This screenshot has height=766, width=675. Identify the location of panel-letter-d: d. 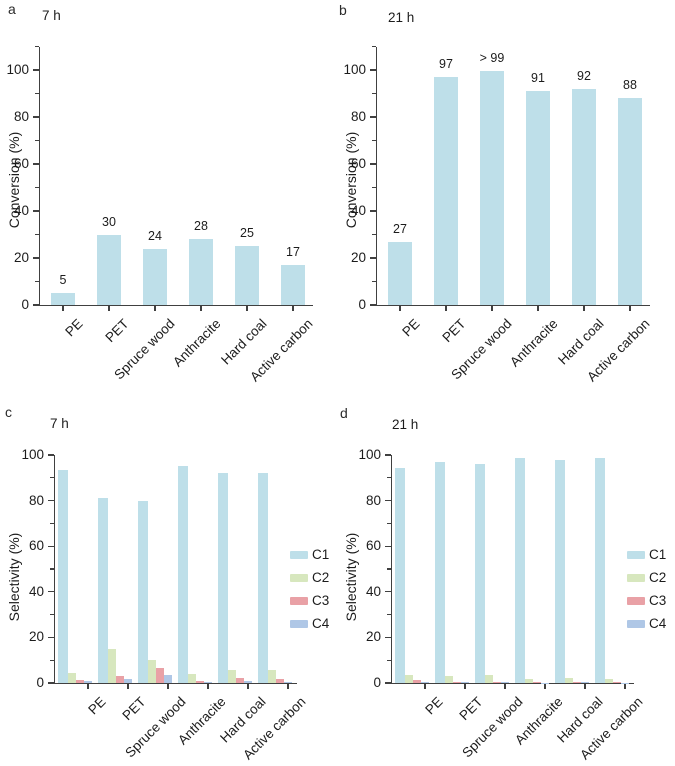
(344, 413).